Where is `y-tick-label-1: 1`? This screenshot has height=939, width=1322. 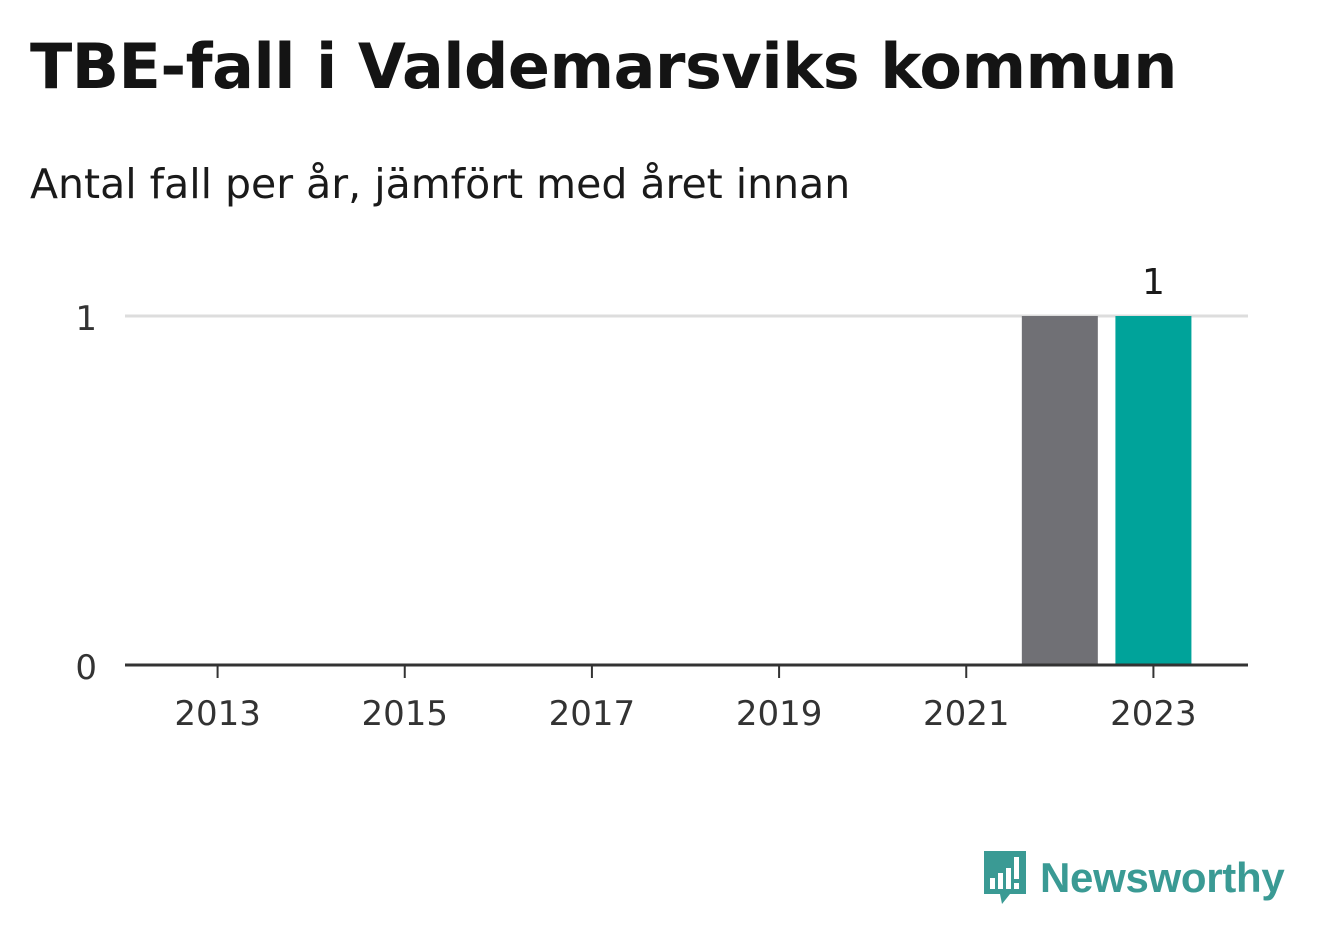
y-tick-label-1: 1 is located at coordinates (86, 319).